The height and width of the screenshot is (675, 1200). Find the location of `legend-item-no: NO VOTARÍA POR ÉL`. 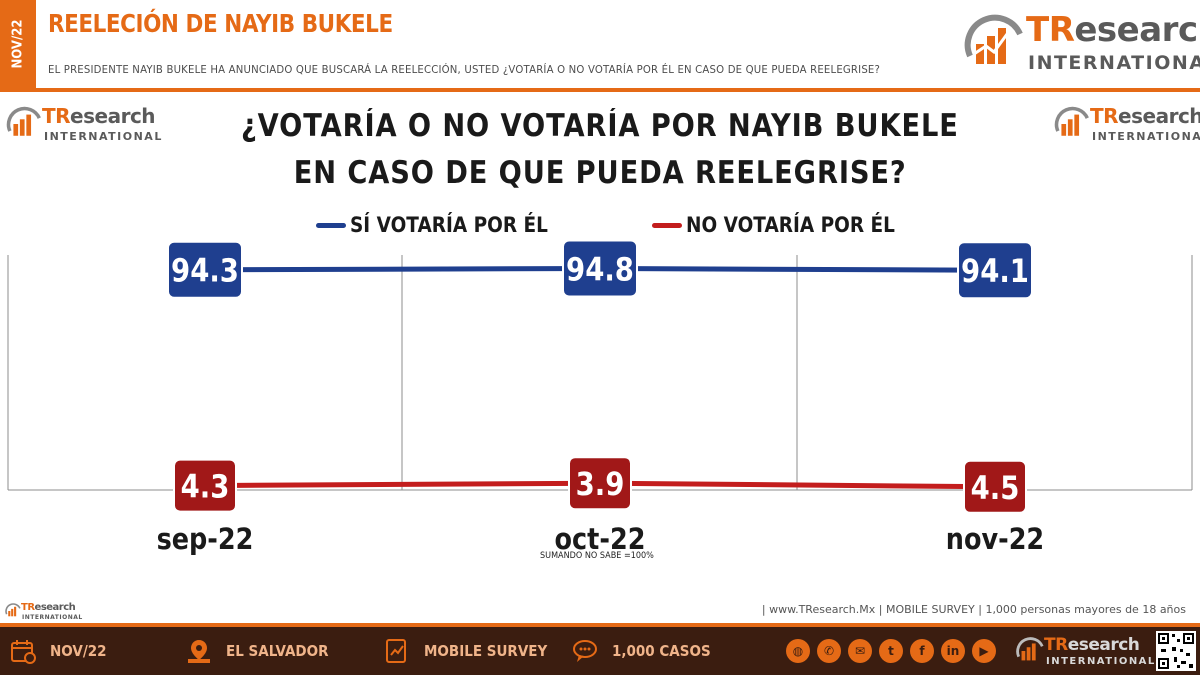

legend-item-no: NO VOTARÍA POR ÉL is located at coordinates (787, 225).